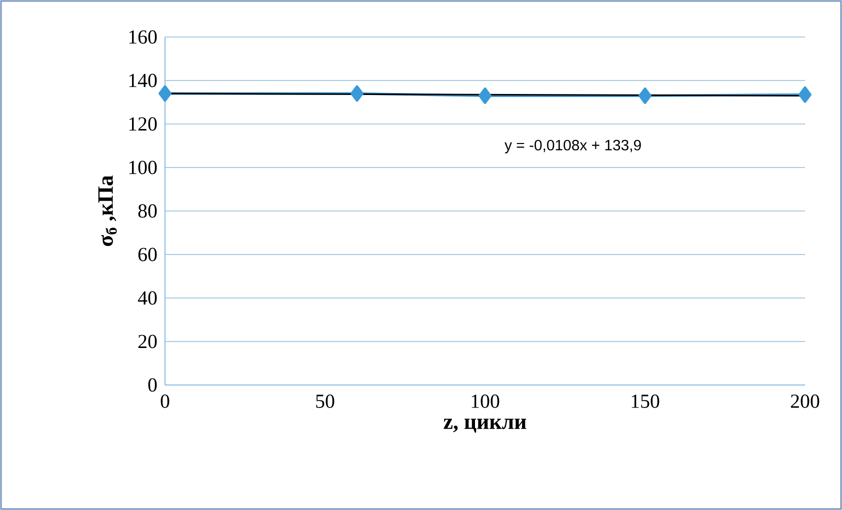 This screenshot has height=510, width=842. What do you see at coordinates (646, 401) in the screenshot?
I see `x-tick-label: 150` at bounding box center [646, 401].